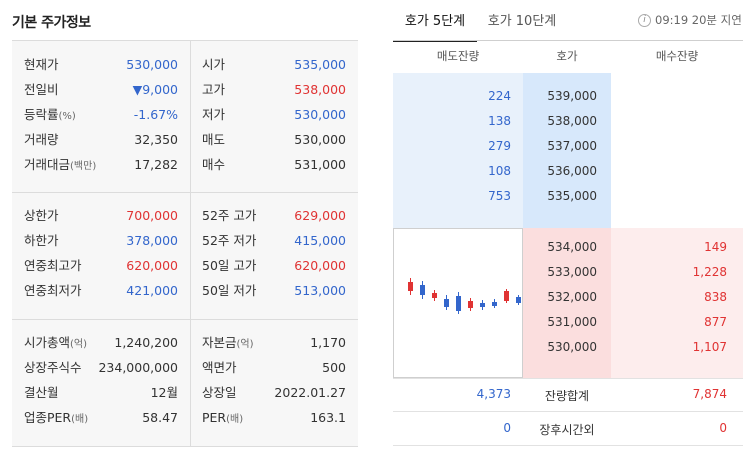 The height and width of the screenshot is (449, 751). What do you see at coordinates (214, 89) in the screenshot?
I see `info-label: 고가` at bounding box center [214, 89].